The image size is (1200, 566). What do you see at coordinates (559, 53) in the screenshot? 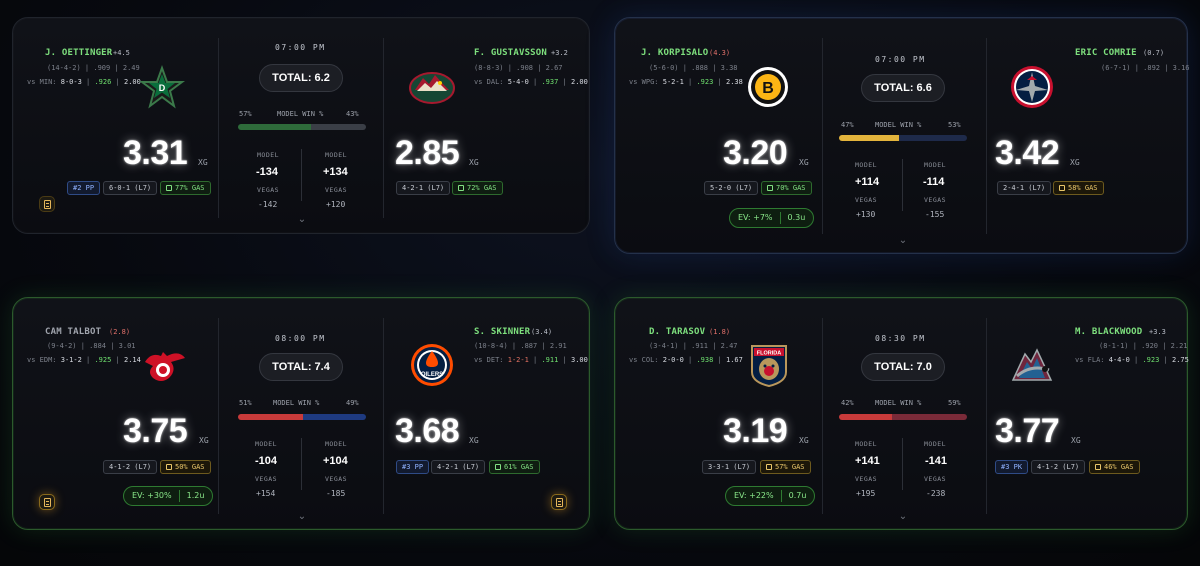
I see `home-goalie-change: +3.2` at bounding box center [559, 53].